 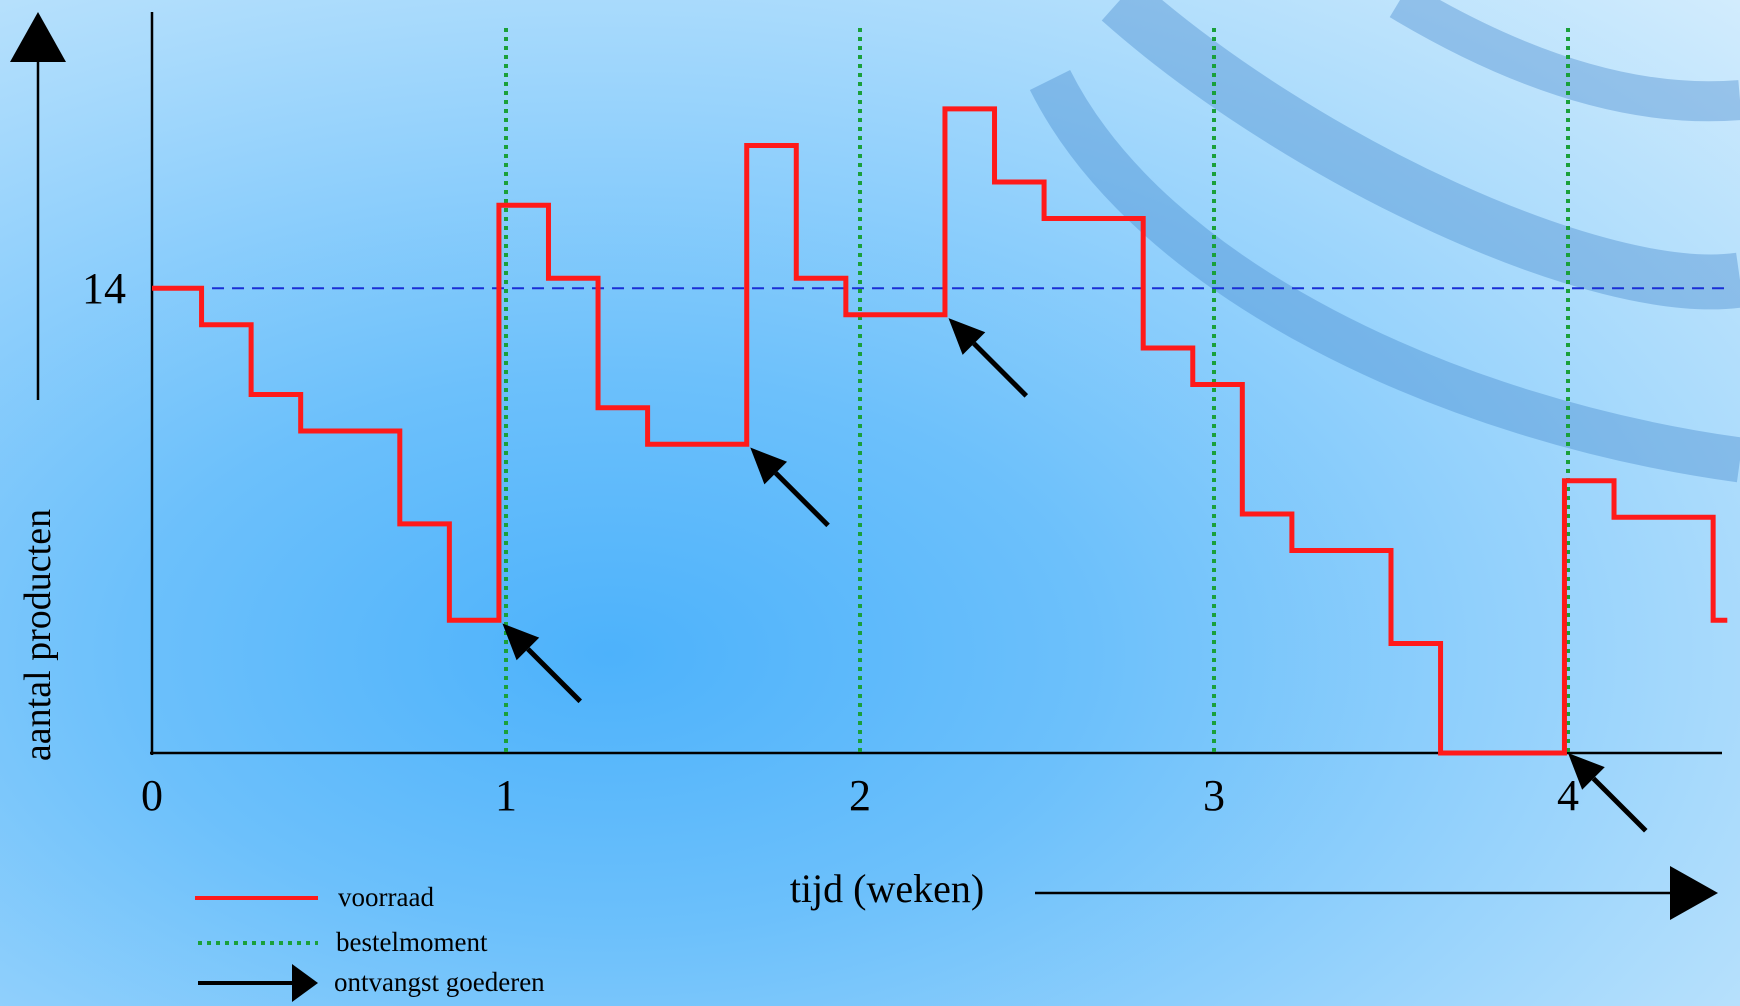 I want to click on y-tick-label-14: 14, so click(x=104, y=288).